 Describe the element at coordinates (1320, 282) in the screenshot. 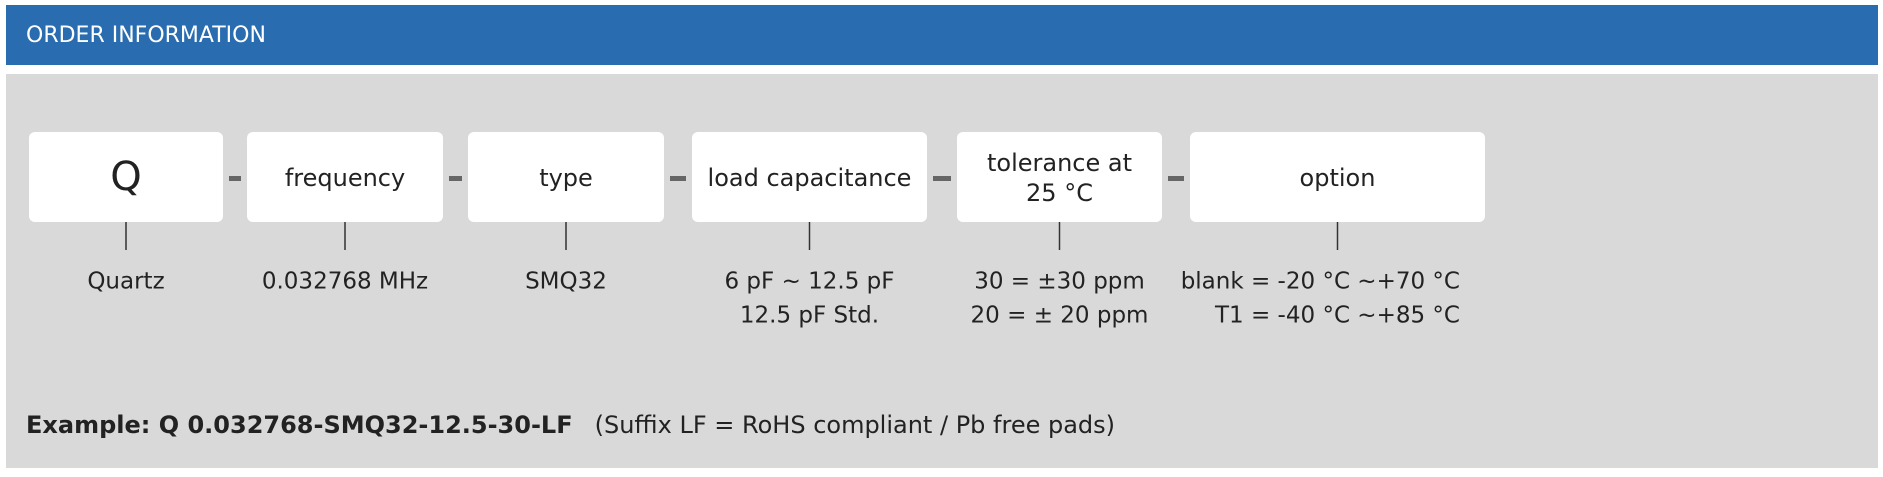

I see `box-description: blank = -20 °C ~+70 °C` at that location.